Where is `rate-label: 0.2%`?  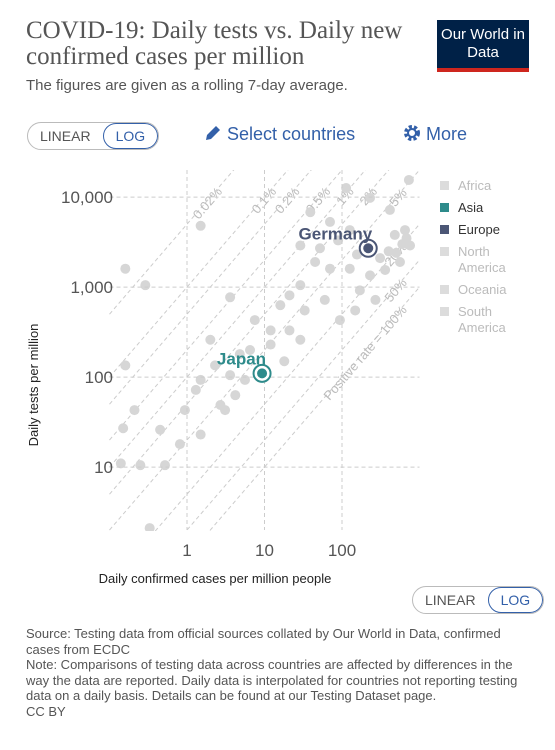
rate-label: 0.2% is located at coordinates (287, 200).